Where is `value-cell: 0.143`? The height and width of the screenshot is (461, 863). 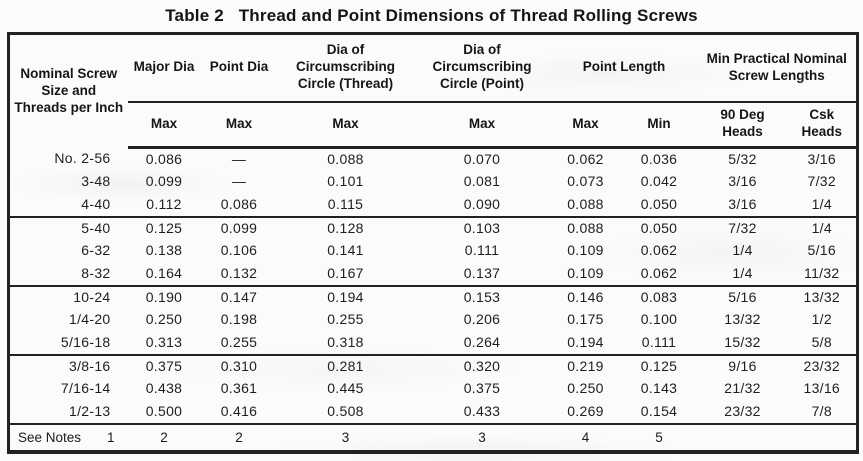
value-cell: 0.143 is located at coordinates (659, 388).